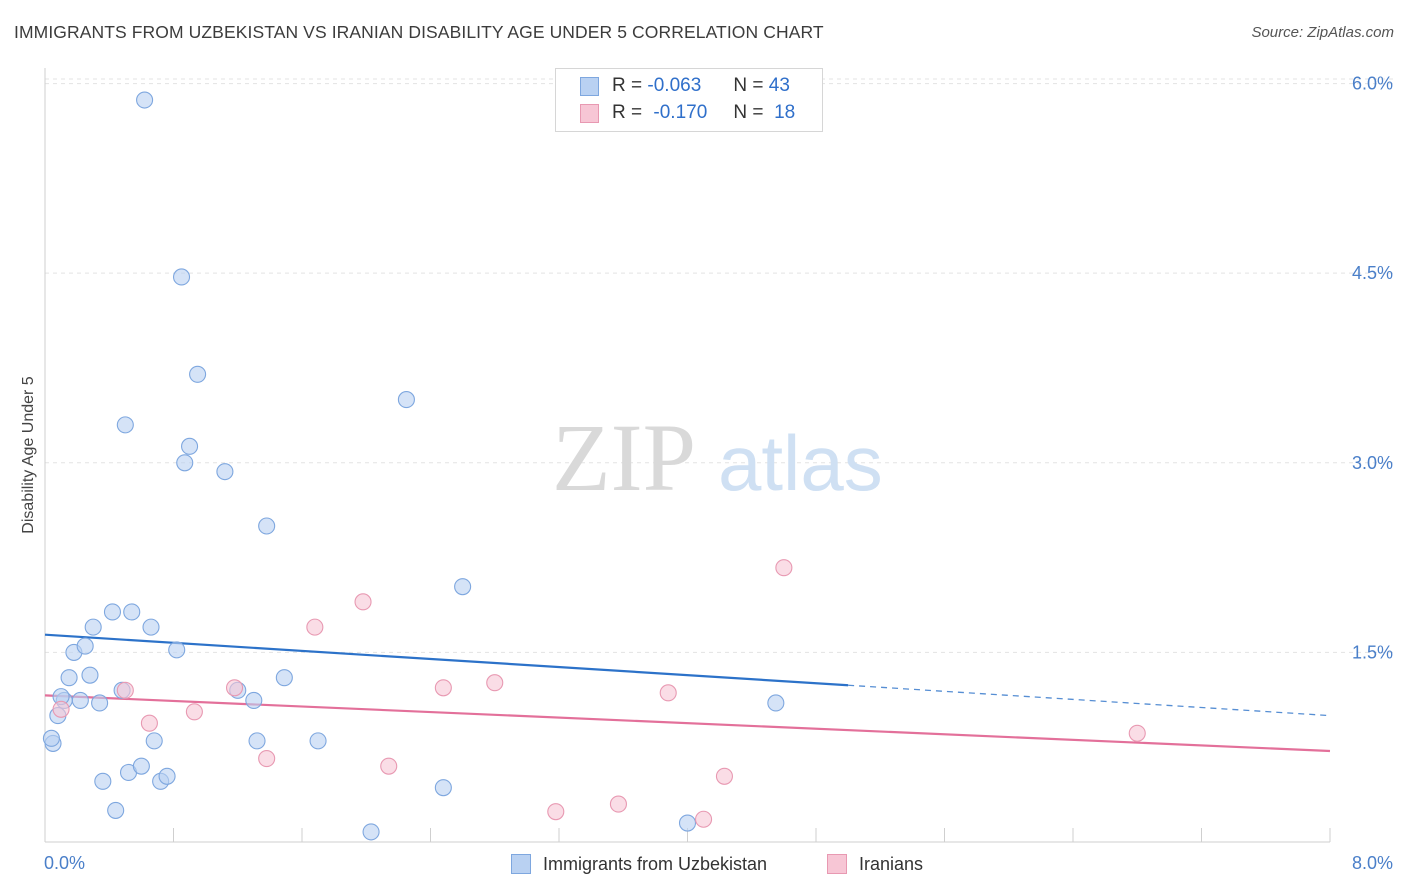  I want to click on source-label: Source: ZipAtlas.com, so click(1322, 32).